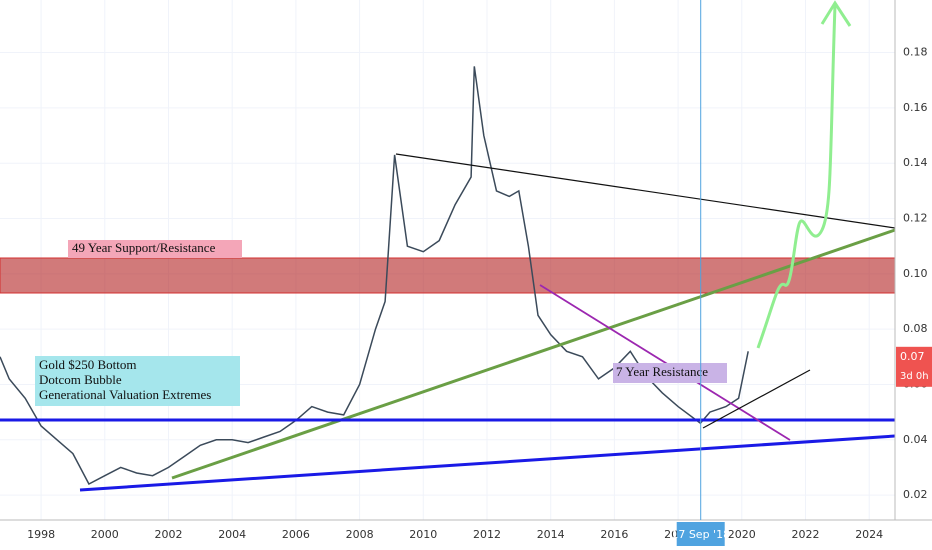 This screenshot has width=932, height=550. What do you see at coordinates (915, 328) in the screenshot?
I see `y-tick-label: 0.08` at bounding box center [915, 328].